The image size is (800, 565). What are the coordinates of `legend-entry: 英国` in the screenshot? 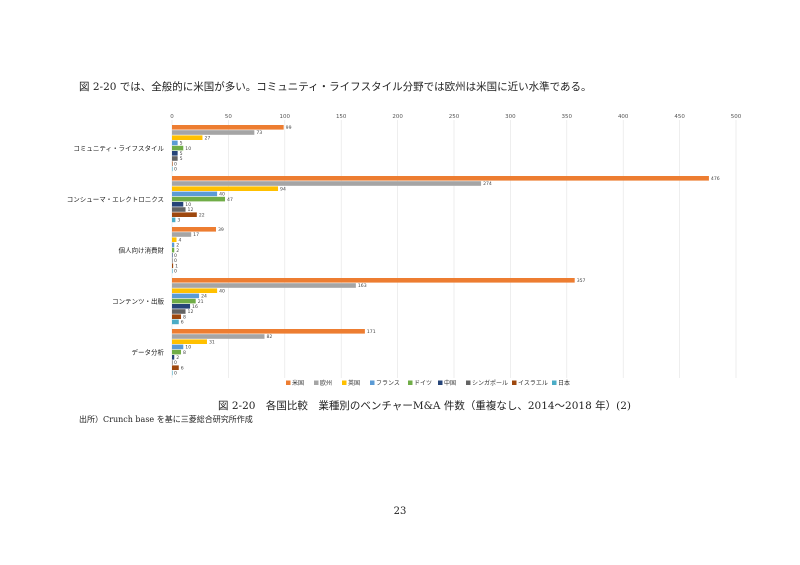 It's located at (354, 383).